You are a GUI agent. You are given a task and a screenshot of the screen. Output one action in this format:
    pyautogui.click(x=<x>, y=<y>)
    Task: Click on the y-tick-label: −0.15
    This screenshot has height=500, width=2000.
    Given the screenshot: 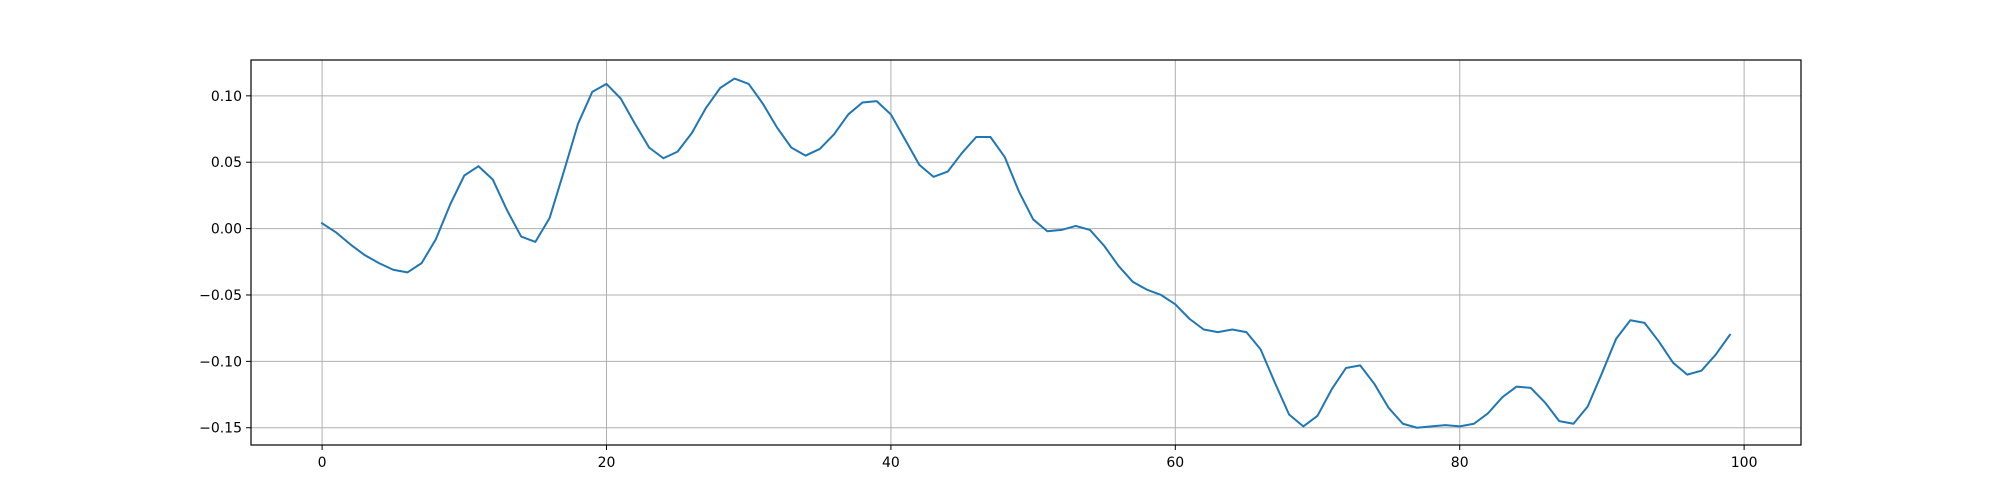 What is the action you would take?
    pyautogui.click(x=220, y=429)
    